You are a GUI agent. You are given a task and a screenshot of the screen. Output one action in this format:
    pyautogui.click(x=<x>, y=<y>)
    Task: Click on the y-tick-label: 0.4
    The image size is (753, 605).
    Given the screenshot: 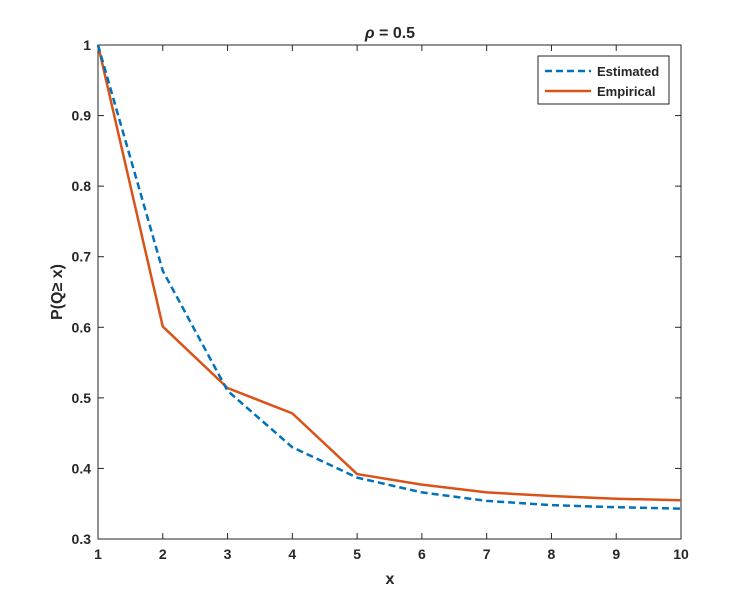 What is the action you would take?
    pyautogui.click(x=82, y=468)
    